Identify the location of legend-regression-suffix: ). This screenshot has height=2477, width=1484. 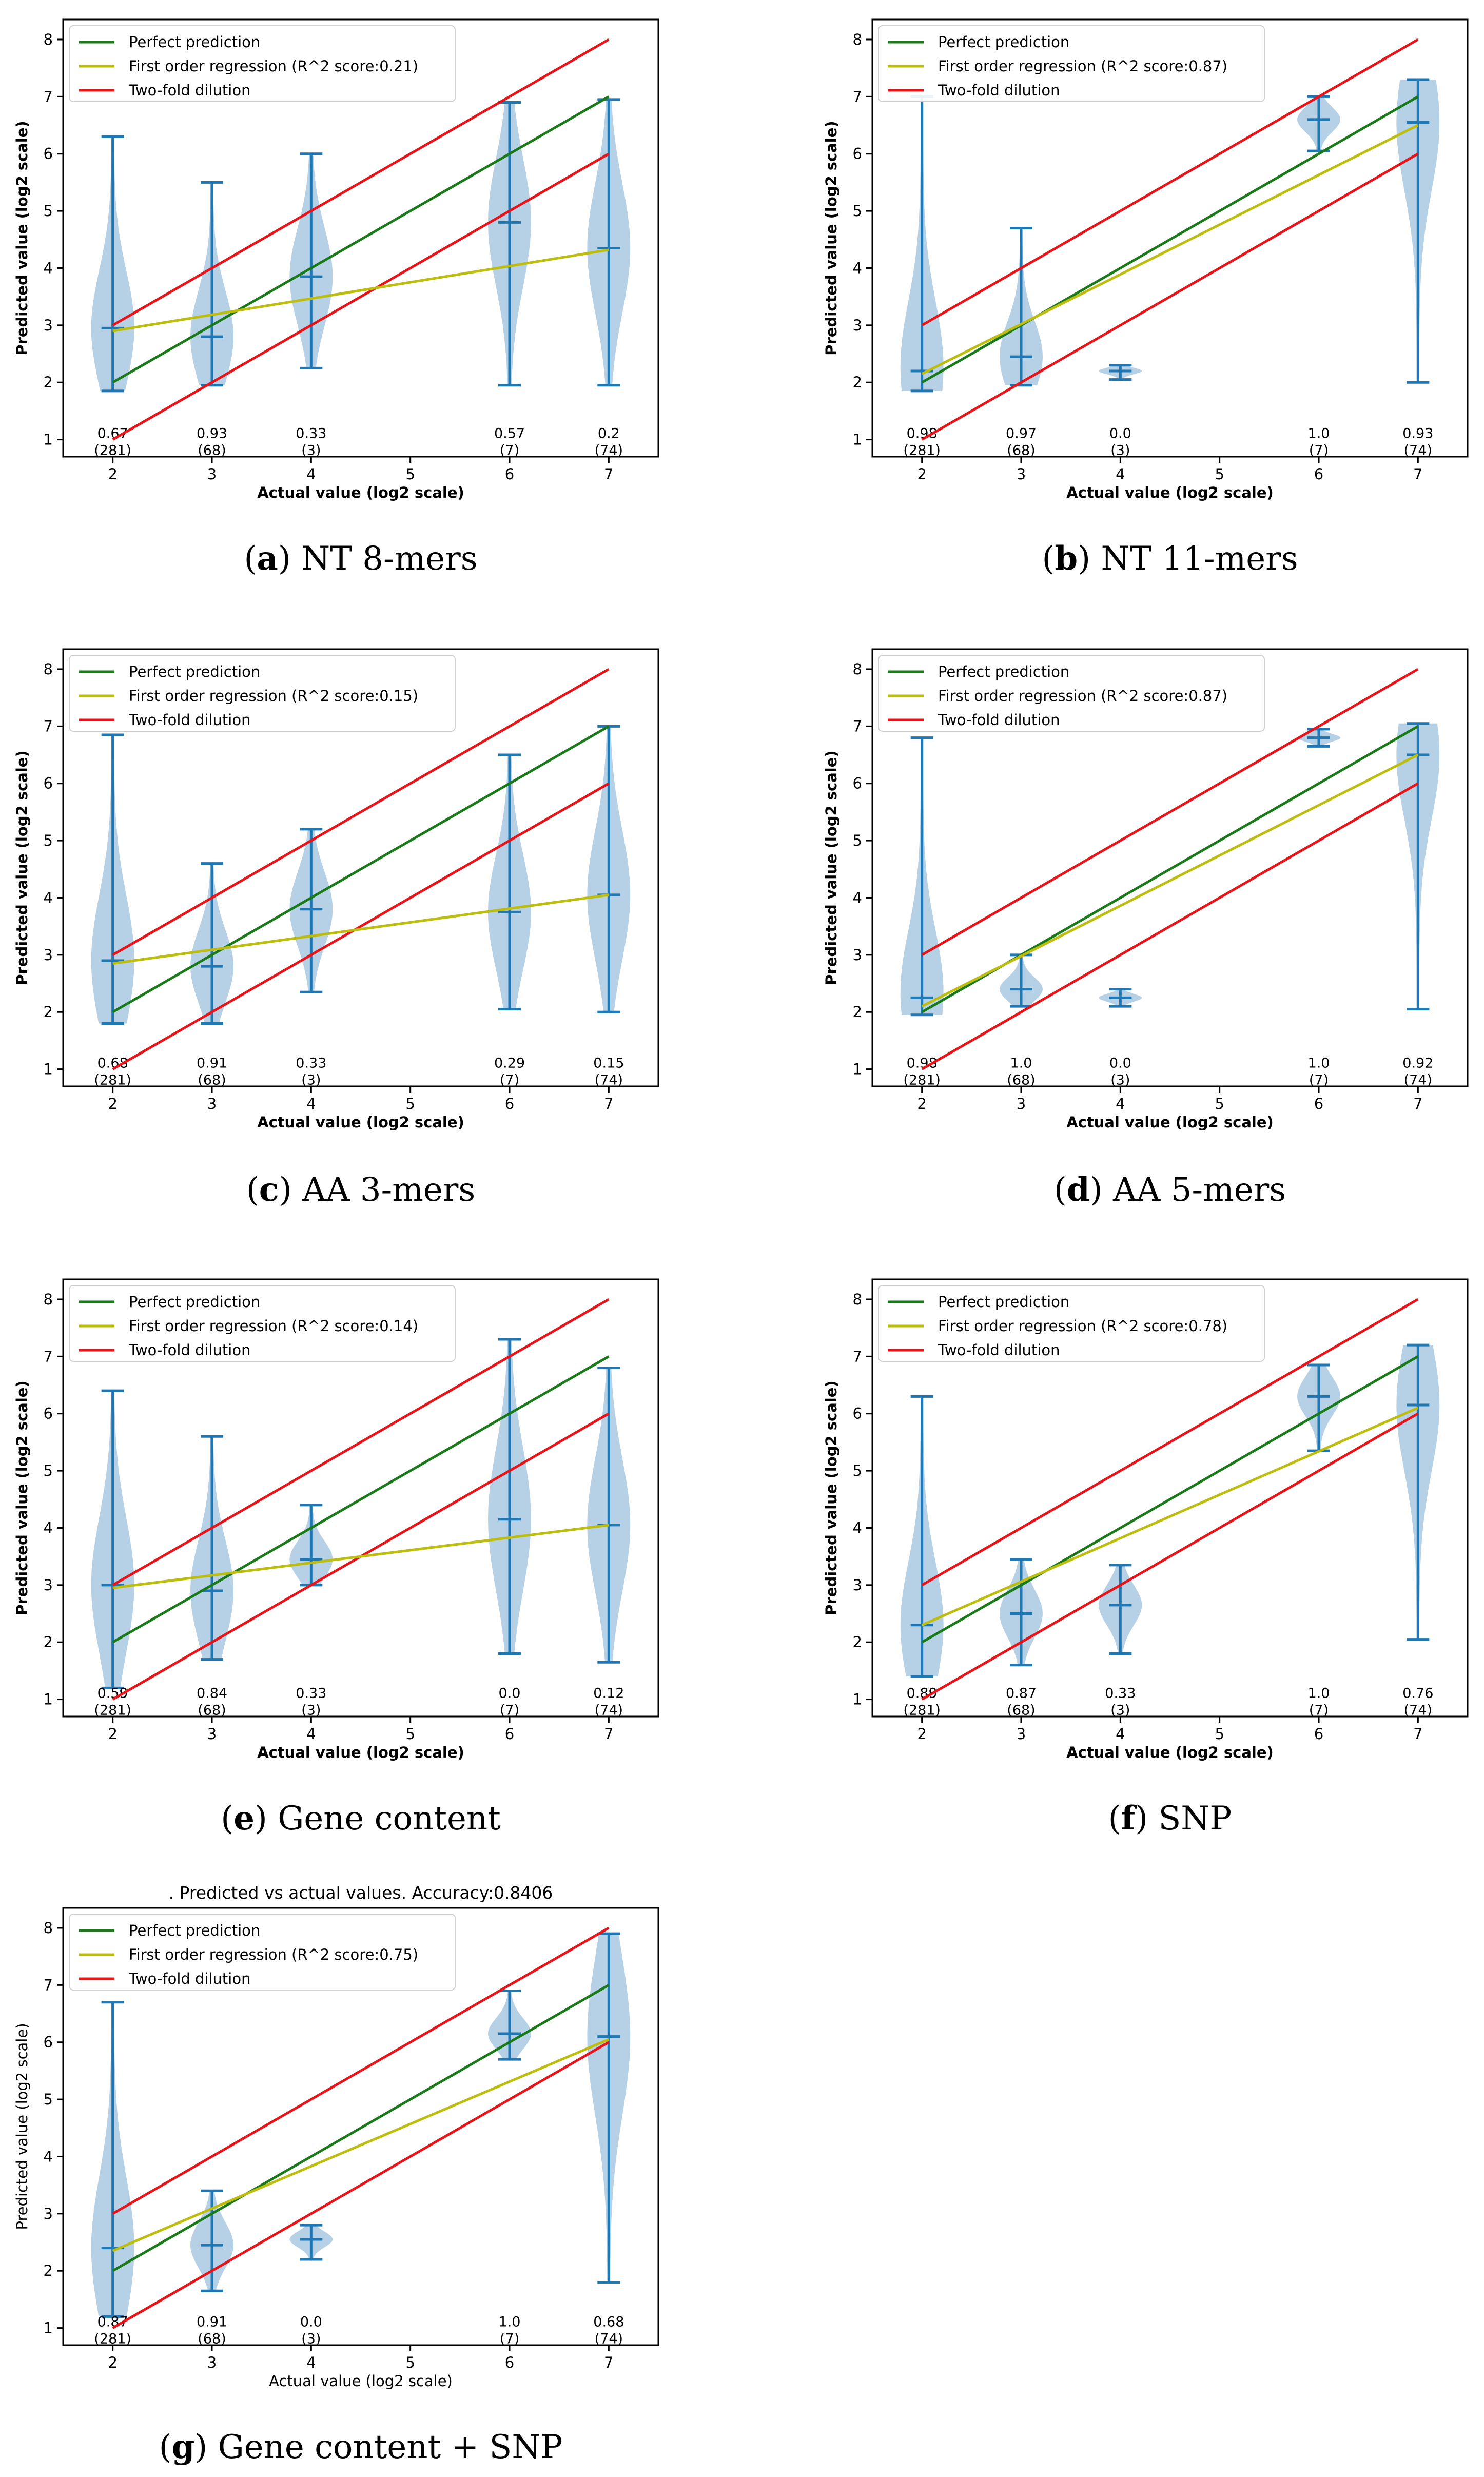
(415, 1954).